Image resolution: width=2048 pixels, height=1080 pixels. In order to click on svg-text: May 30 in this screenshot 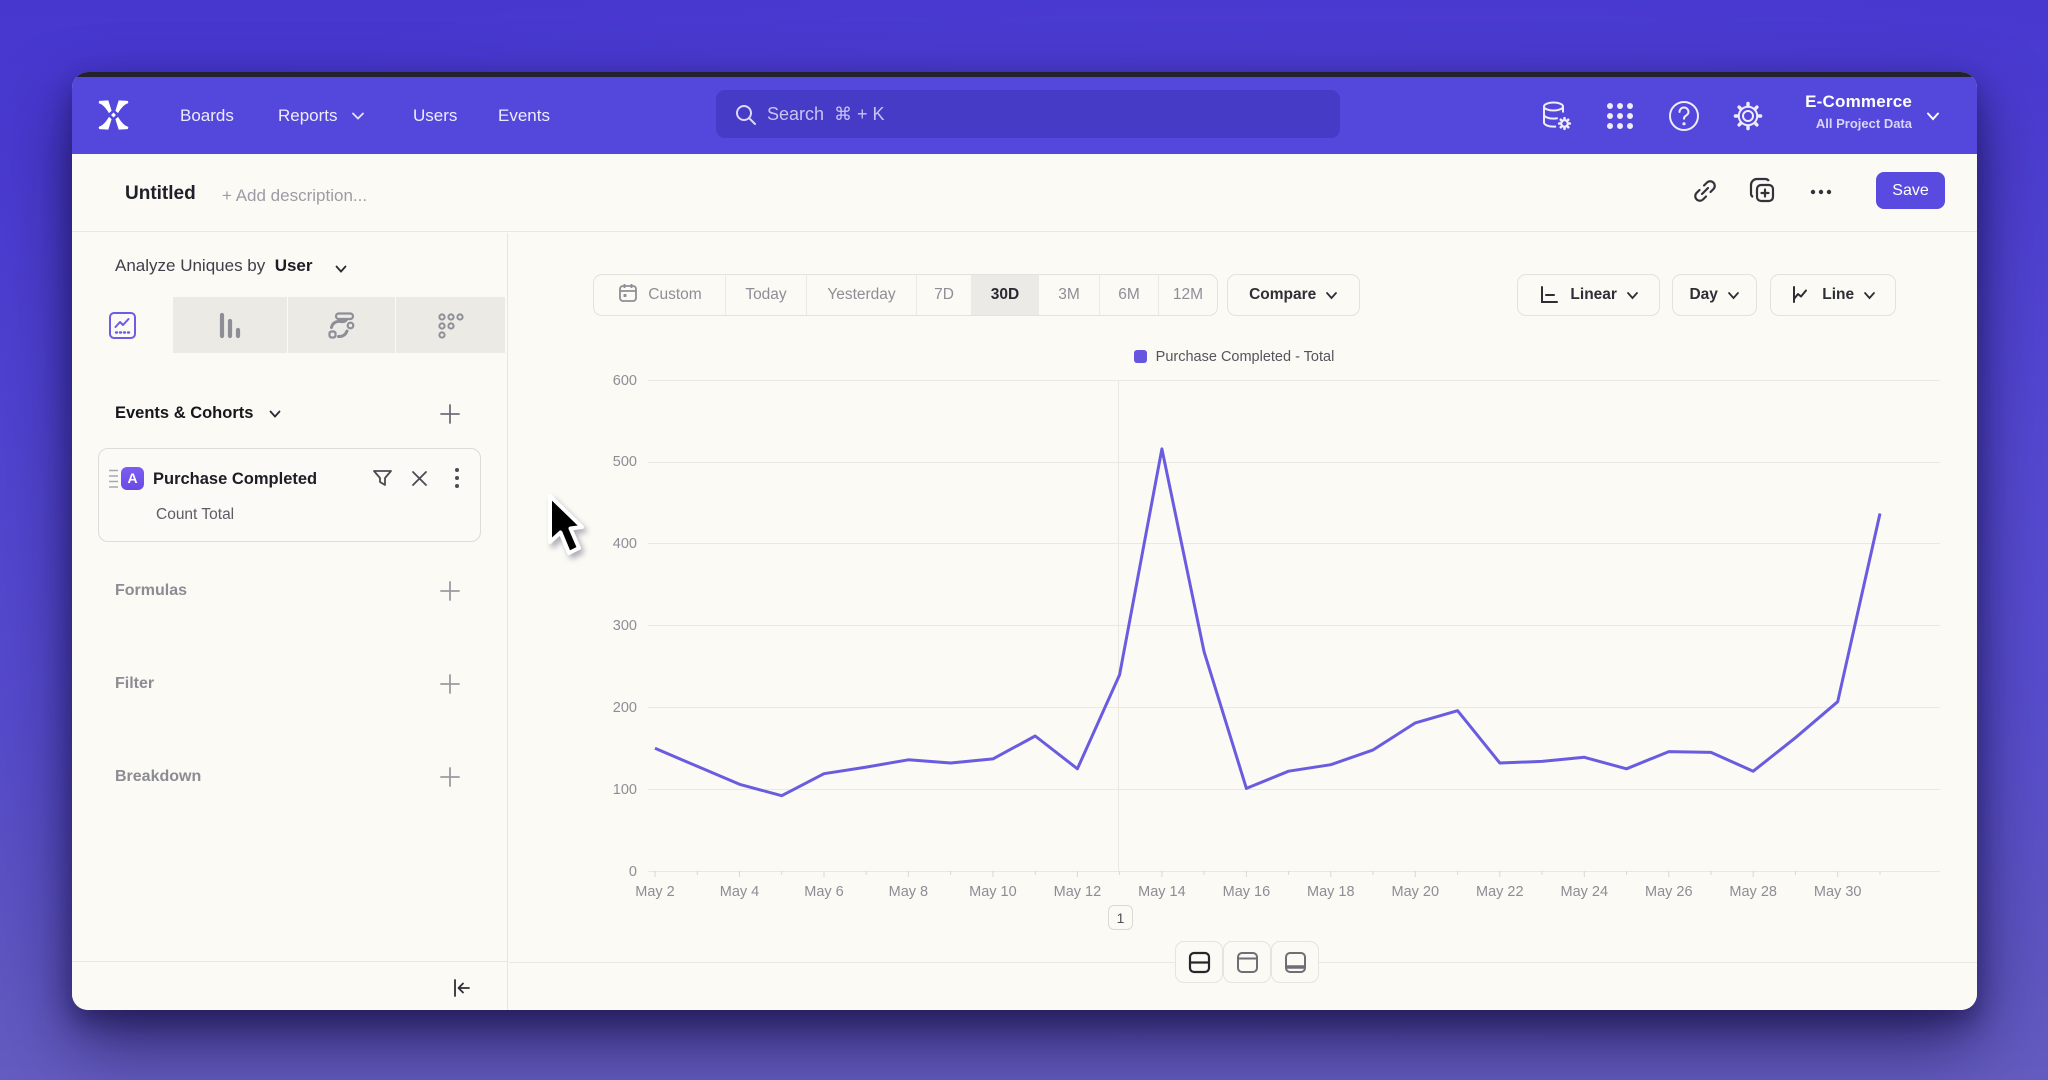, I will do `click(1838, 892)`.